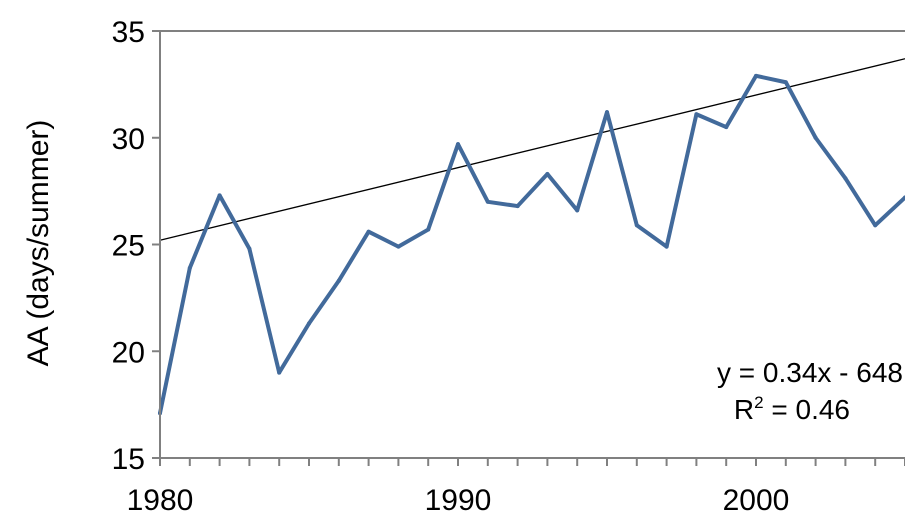  What do you see at coordinates (810, 372) in the screenshot?
I see `trendline-equation: y = 0.34x - 648` at bounding box center [810, 372].